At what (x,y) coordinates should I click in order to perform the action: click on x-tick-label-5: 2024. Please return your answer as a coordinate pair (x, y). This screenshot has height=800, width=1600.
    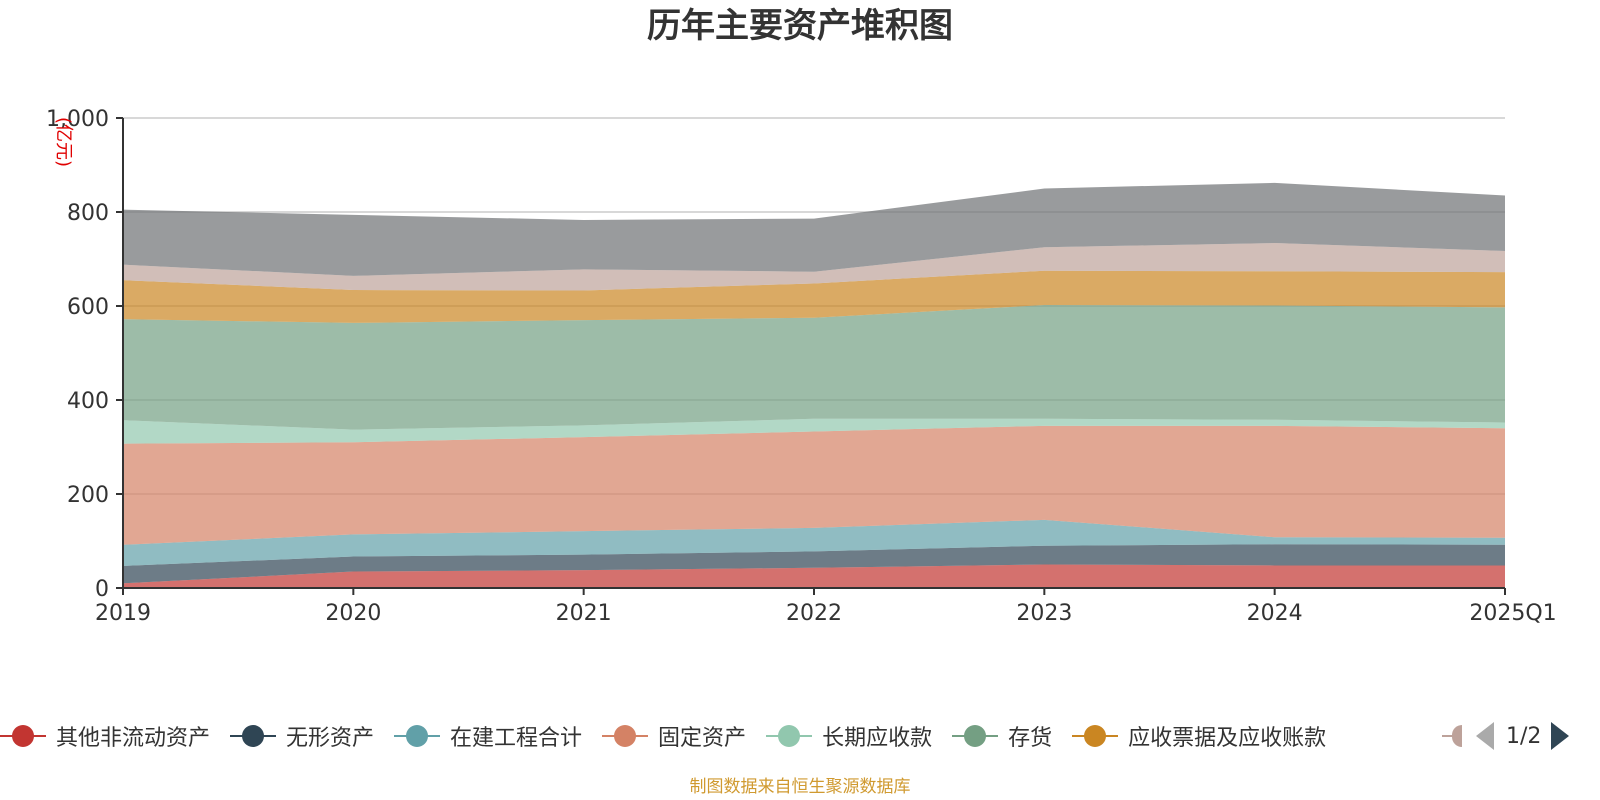
    Looking at the image, I should click on (1275, 613).